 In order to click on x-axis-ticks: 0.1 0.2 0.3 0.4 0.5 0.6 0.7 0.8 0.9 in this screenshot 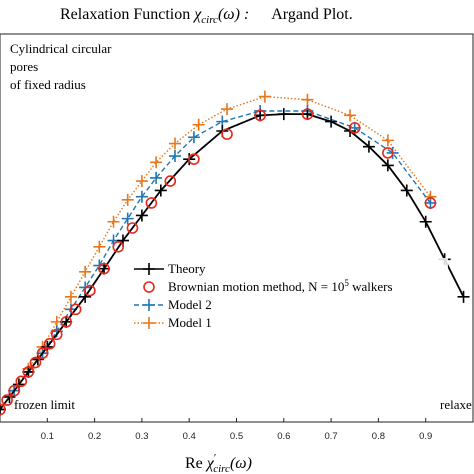, I will do `click(236, 430)`.